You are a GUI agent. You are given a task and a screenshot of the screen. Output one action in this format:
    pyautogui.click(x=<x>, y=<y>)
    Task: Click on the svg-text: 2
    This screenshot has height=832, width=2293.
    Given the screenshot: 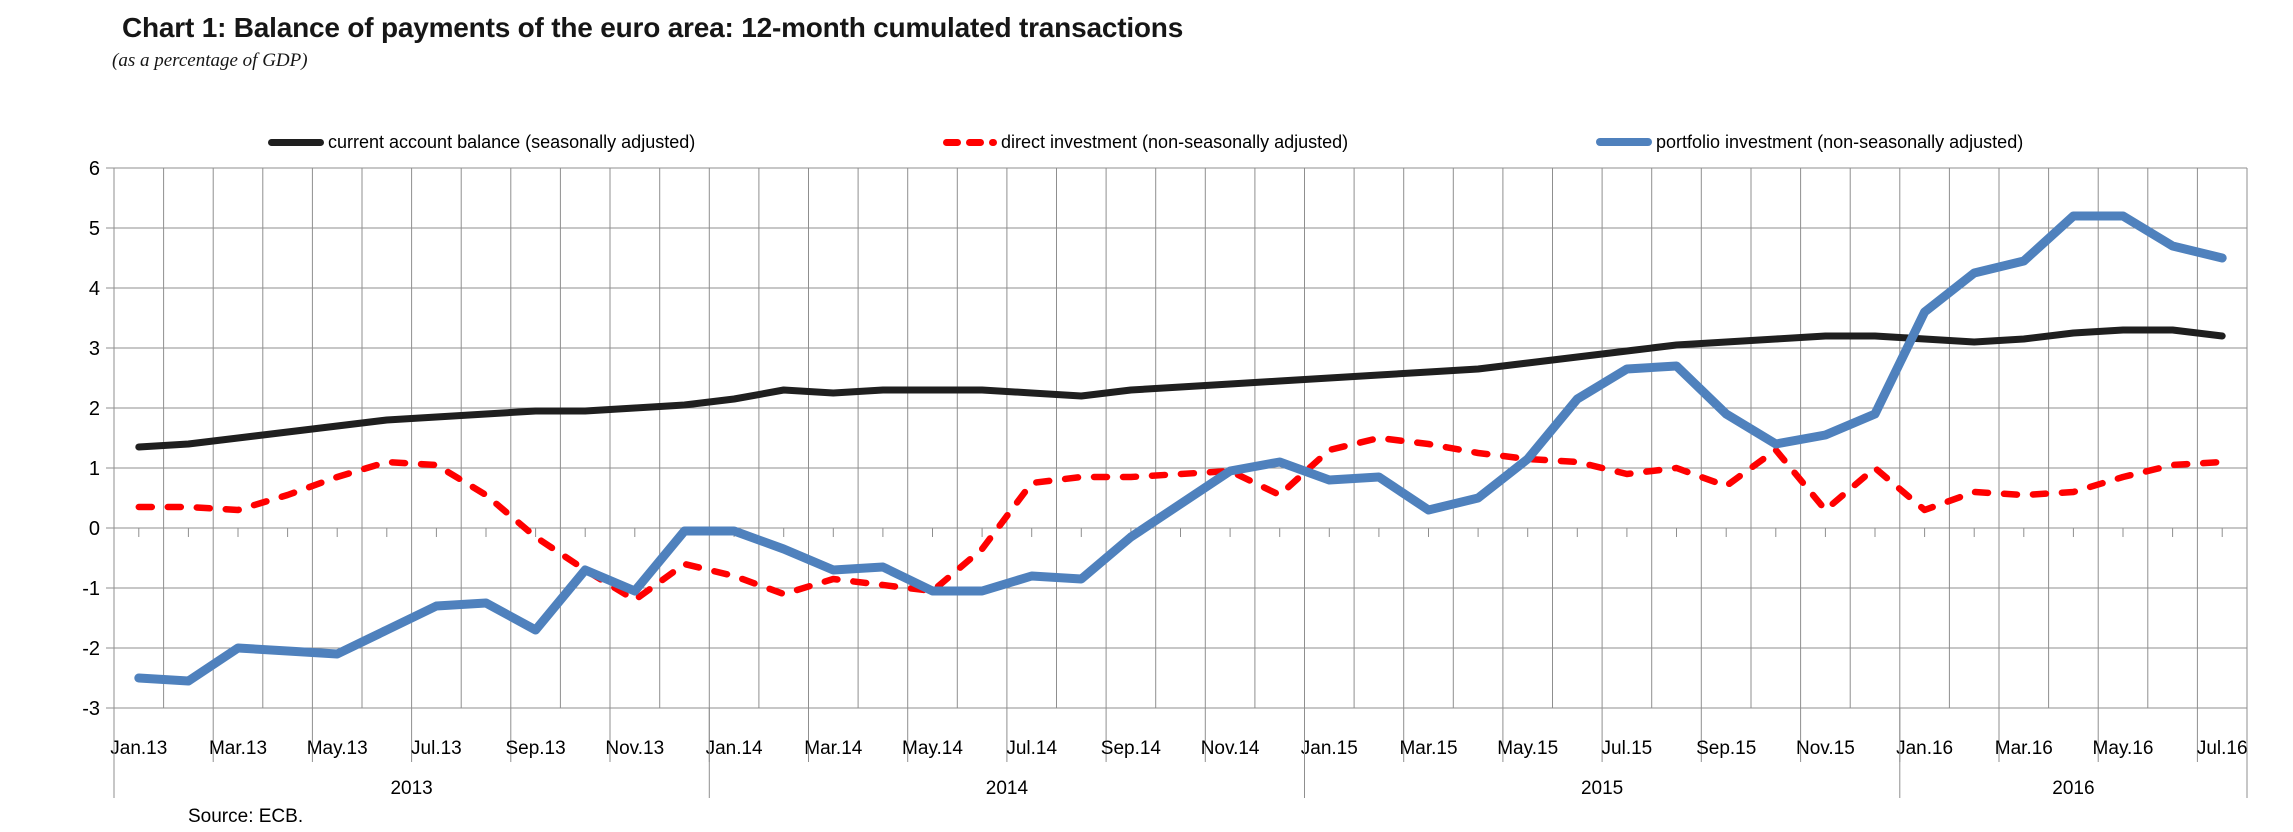 What is the action you would take?
    pyautogui.click(x=94, y=409)
    